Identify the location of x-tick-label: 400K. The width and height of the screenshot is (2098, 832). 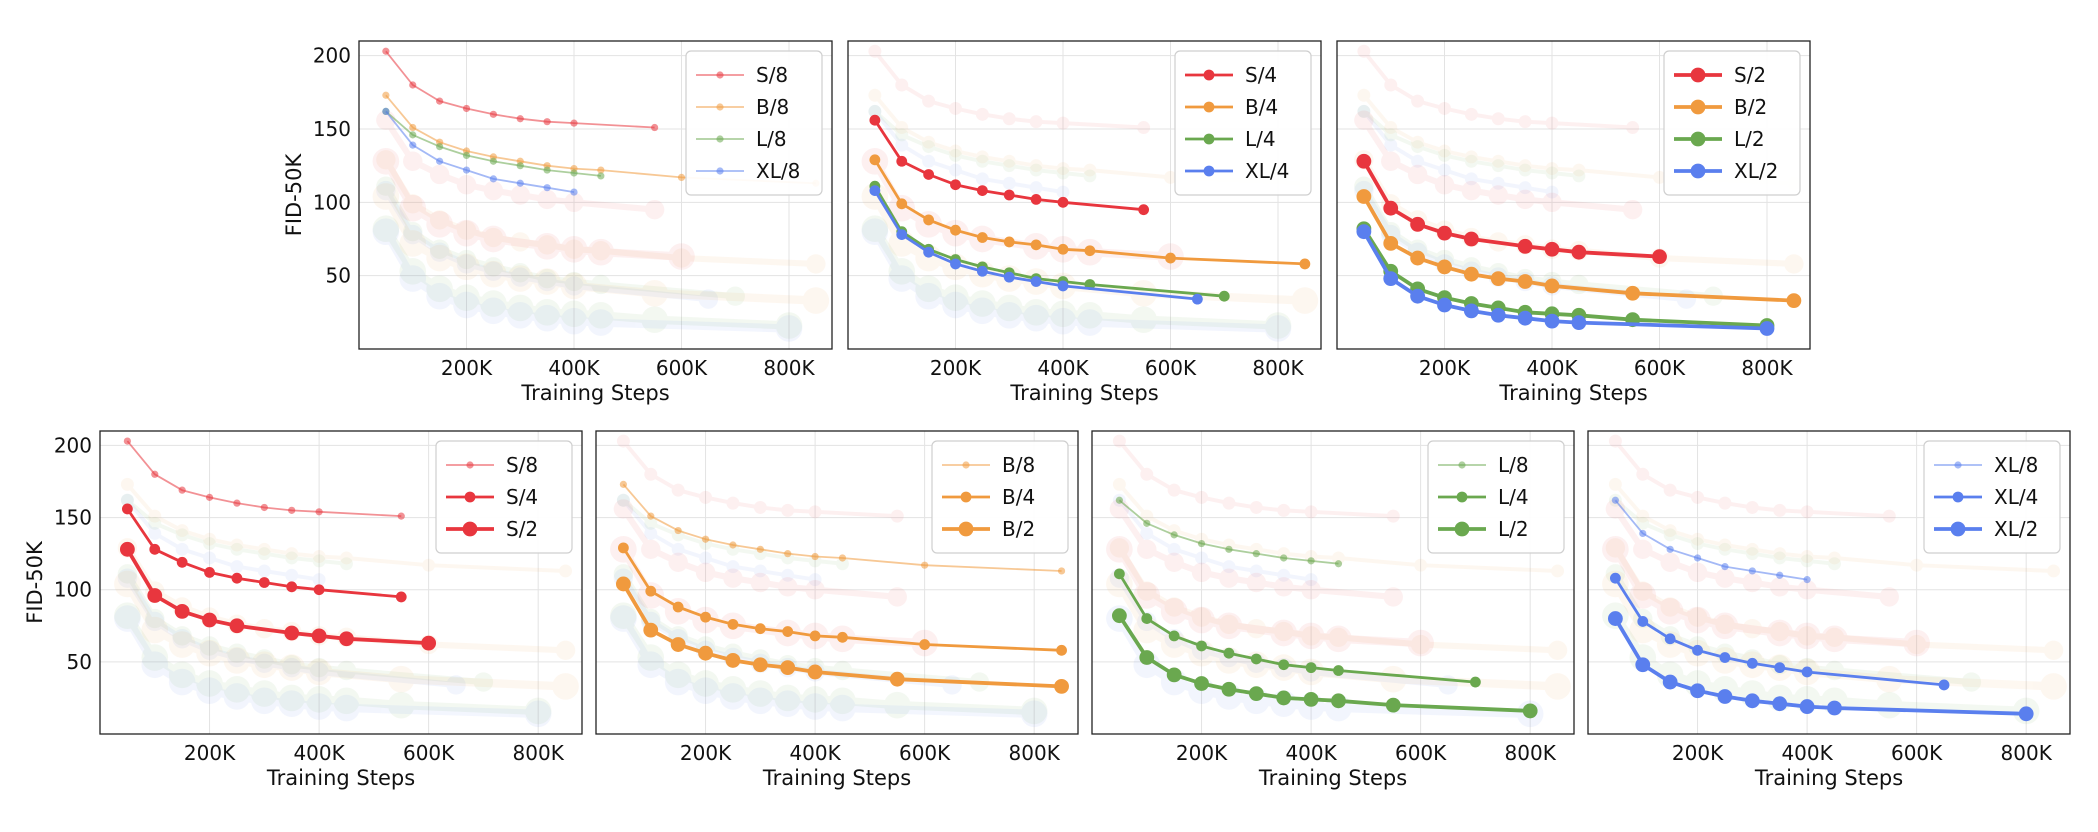
(815, 753).